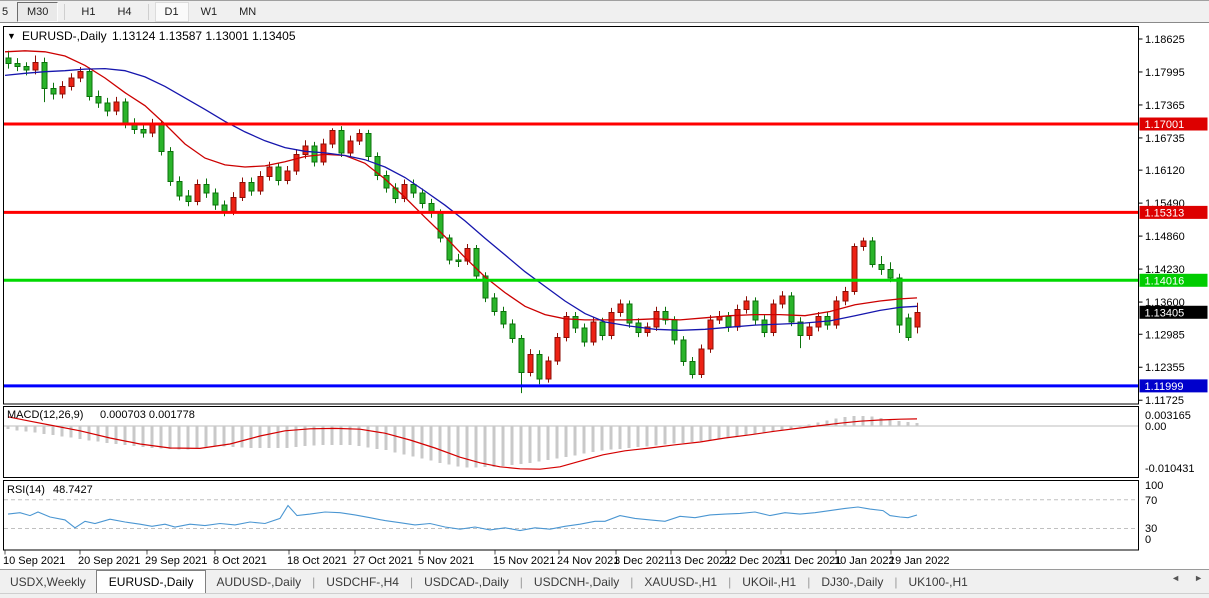 This screenshot has height=598, width=1209. What do you see at coordinates (176, 561) in the screenshot?
I see `date-label: 29 Sep 2021` at bounding box center [176, 561].